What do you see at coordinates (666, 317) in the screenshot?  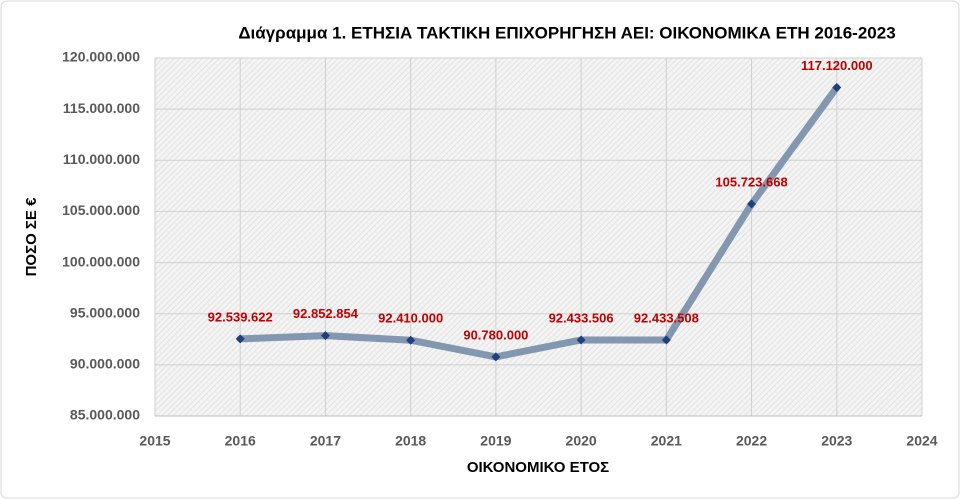 I see `data-label: 92.433.508` at bounding box center [666, 317].